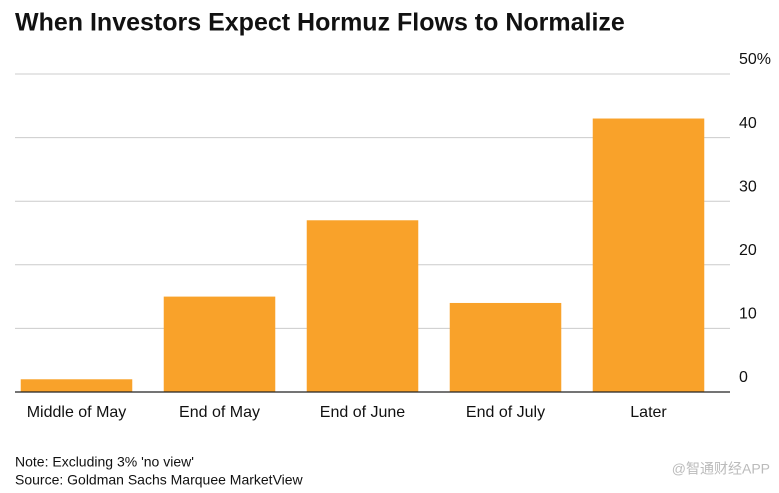 The width and height of the screenshot is (779, 493). What do you see at coordinates (648, 412) in the screenshot?
I see `x-tick-label: Later` at bounding box center [648, 412].